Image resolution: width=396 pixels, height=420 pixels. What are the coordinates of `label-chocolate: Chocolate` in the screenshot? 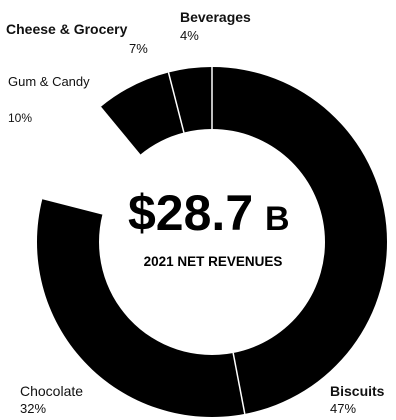 It's located at (51, 391).